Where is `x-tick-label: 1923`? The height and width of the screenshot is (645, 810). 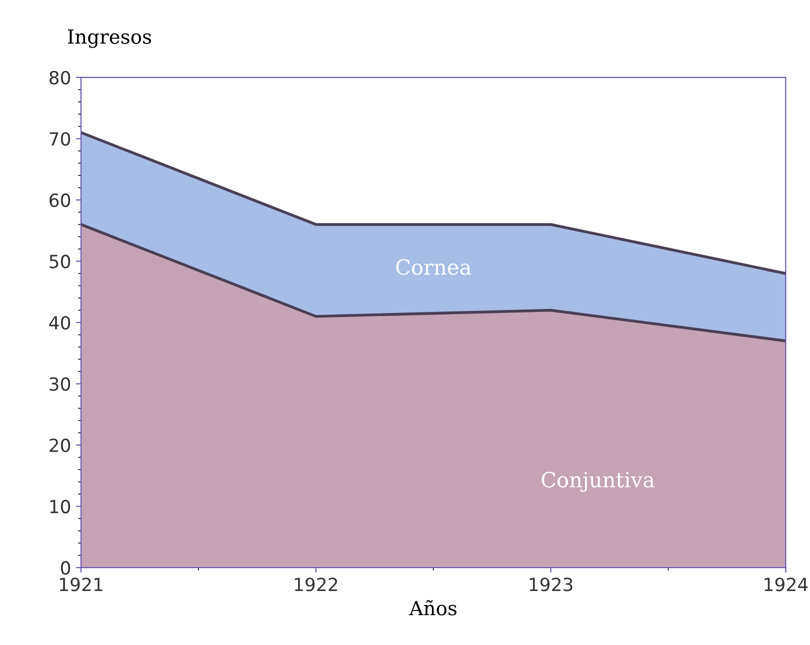
x-tick-label: 1923 is located at coordinates (551, 585).